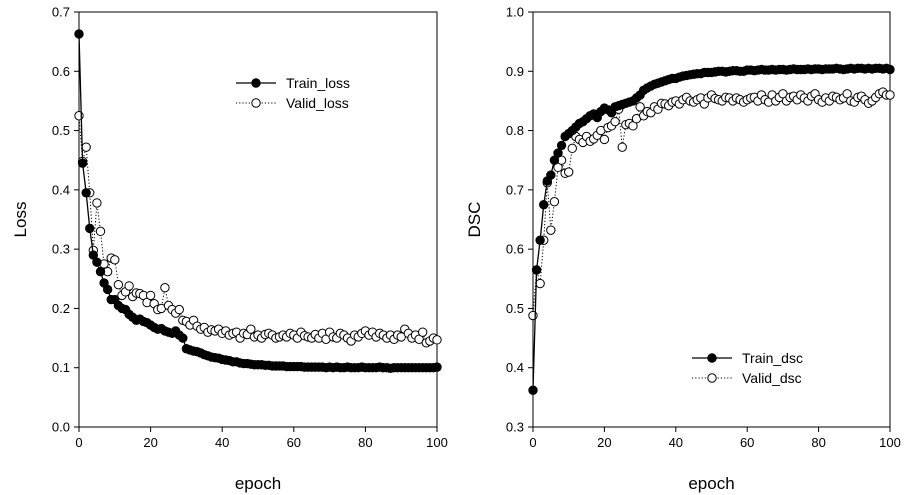 This screenshot has width=906, height=495. What do you see at coordinates (318, 83) in the screenshot?
I see `legend-label: Train_loss` at bounding box center [318, 83].